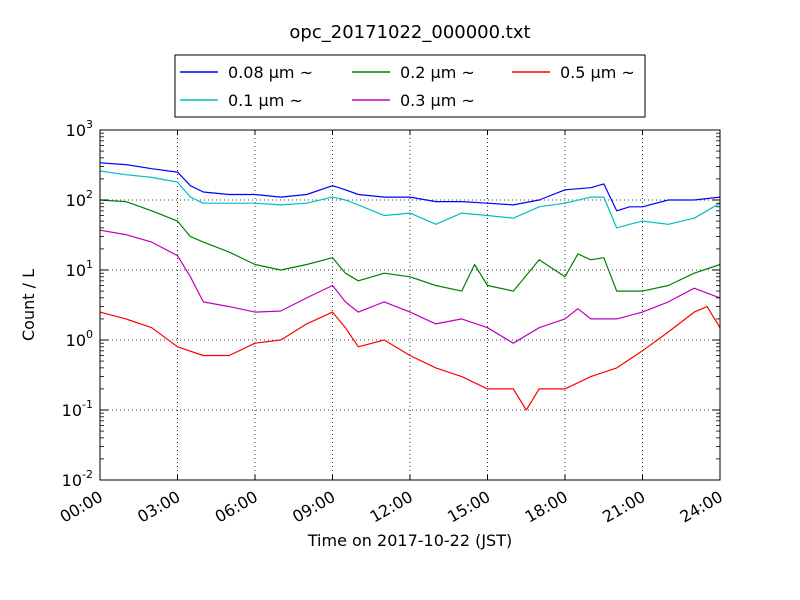 The height and width of the screenshot is (600, 800). I want to click on legend-box, so click(410, 86).